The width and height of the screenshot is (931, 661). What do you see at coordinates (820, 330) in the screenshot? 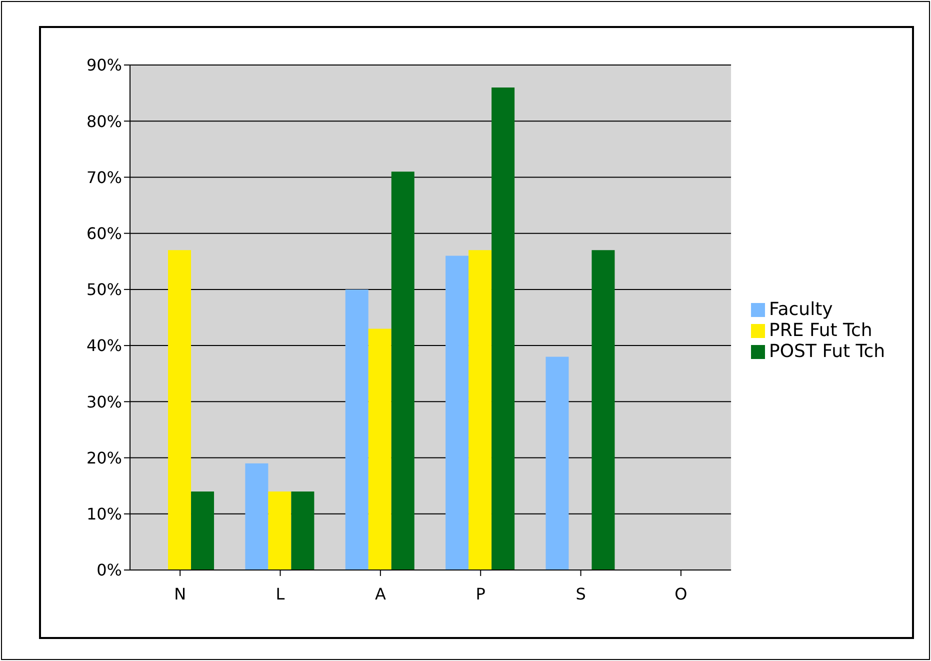
I see `legend-label: PRE Fut Tch` at bounding box center [820, 330].